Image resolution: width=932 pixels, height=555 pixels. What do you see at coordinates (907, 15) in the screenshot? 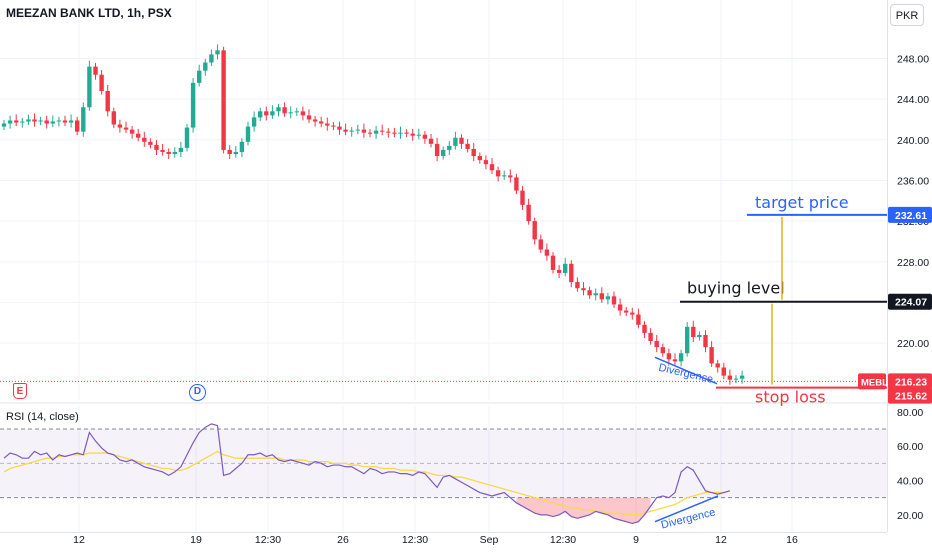
I see `currency-button: PKR` at bounding box center [907, 15].